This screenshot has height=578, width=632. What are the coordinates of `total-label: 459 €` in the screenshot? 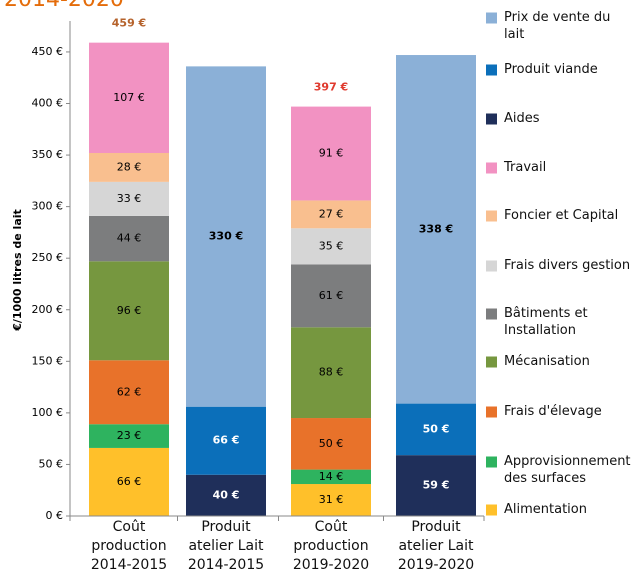 It's located at (129, 23).